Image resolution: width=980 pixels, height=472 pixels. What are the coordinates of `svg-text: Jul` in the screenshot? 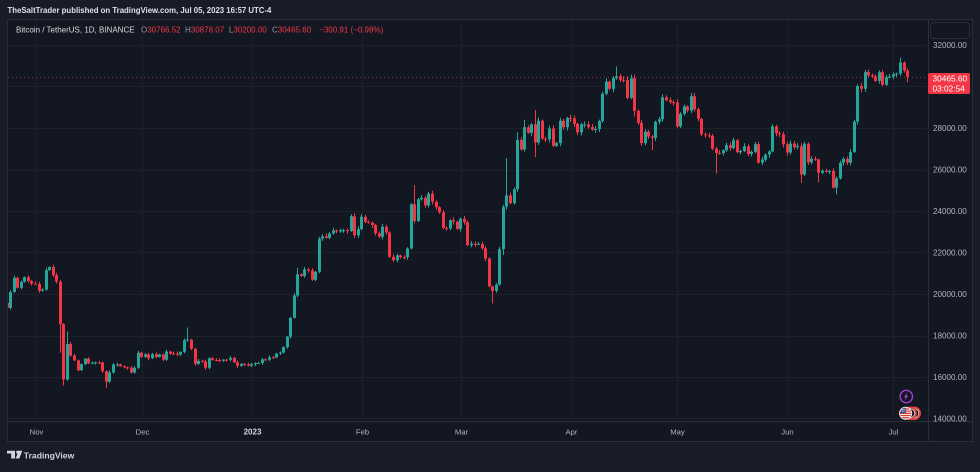 It's located at (894, 431).